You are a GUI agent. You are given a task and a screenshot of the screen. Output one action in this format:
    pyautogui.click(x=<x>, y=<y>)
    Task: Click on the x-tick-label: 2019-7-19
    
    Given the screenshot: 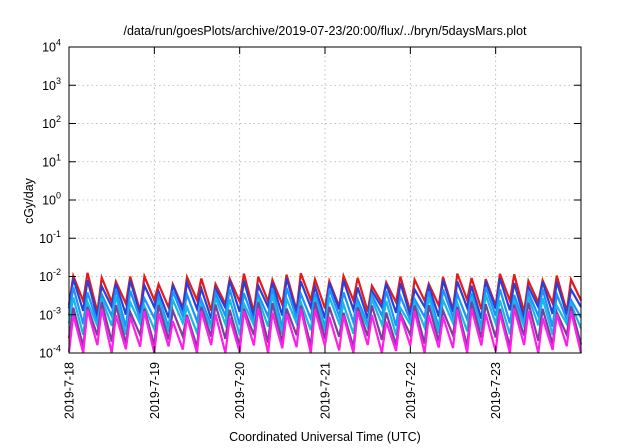 What is the action you would take?
    pyautogui.click(x=155, y=390)
    